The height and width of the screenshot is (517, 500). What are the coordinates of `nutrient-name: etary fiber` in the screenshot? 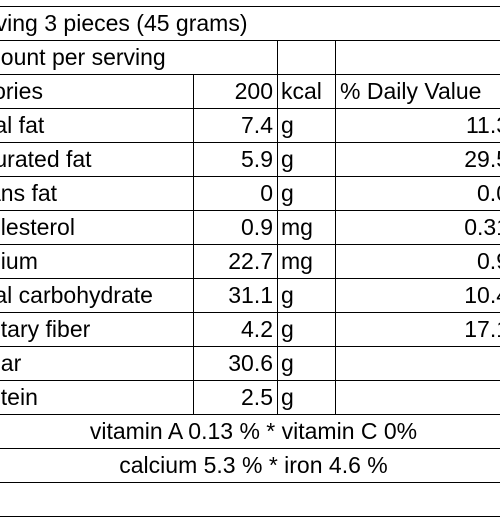 It's located at (97, 330).